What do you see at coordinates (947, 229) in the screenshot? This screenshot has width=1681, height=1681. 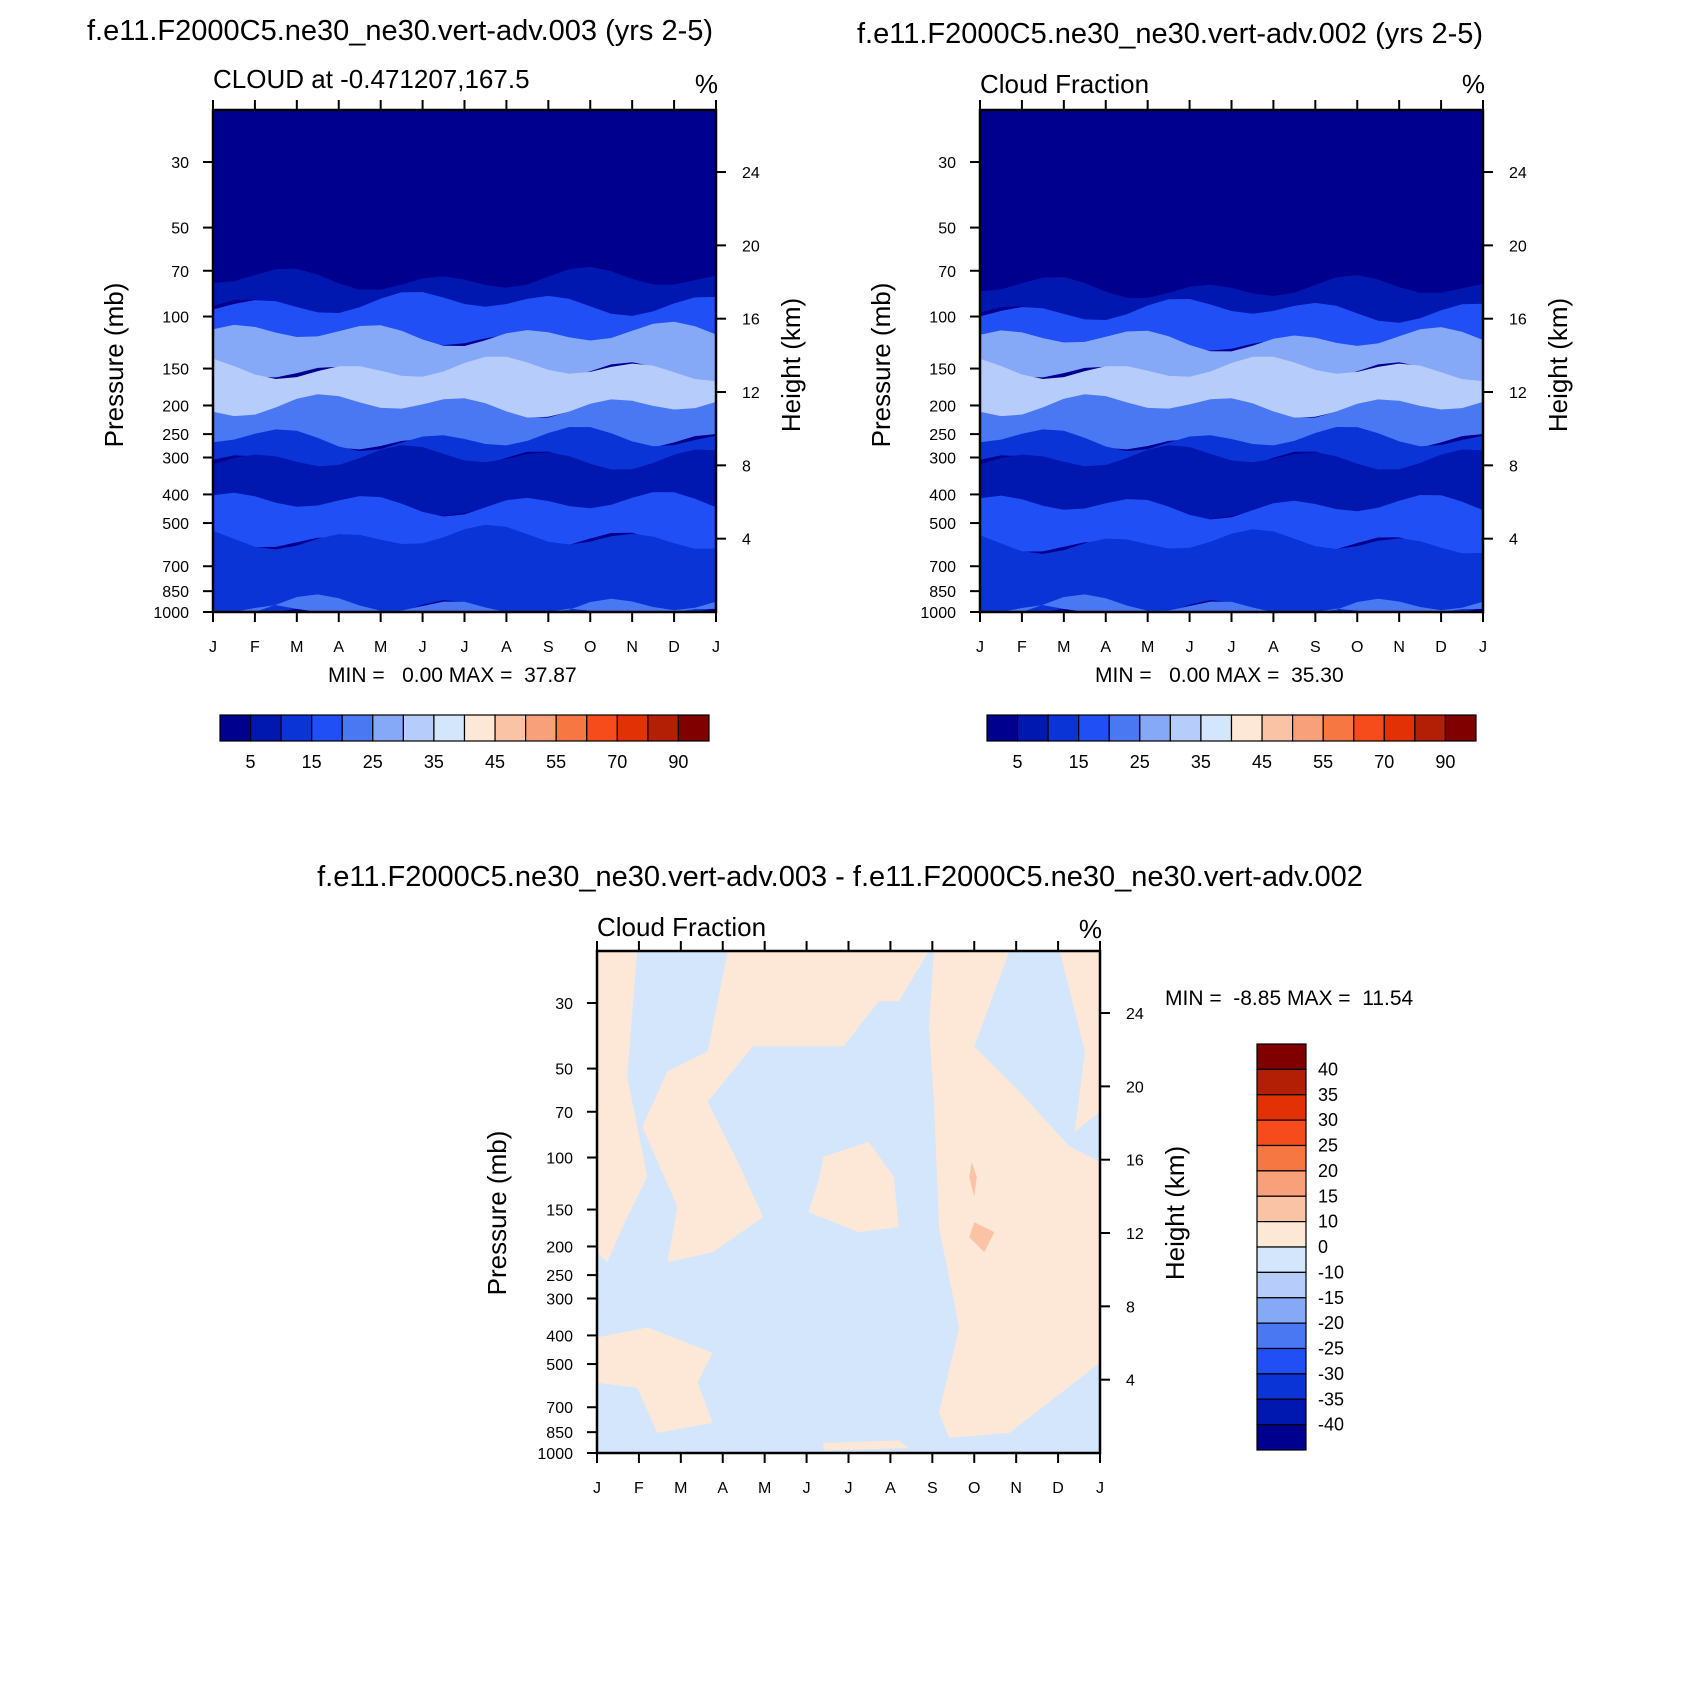 I see `y-tick-label: 50` at bounding box center [947, 229].